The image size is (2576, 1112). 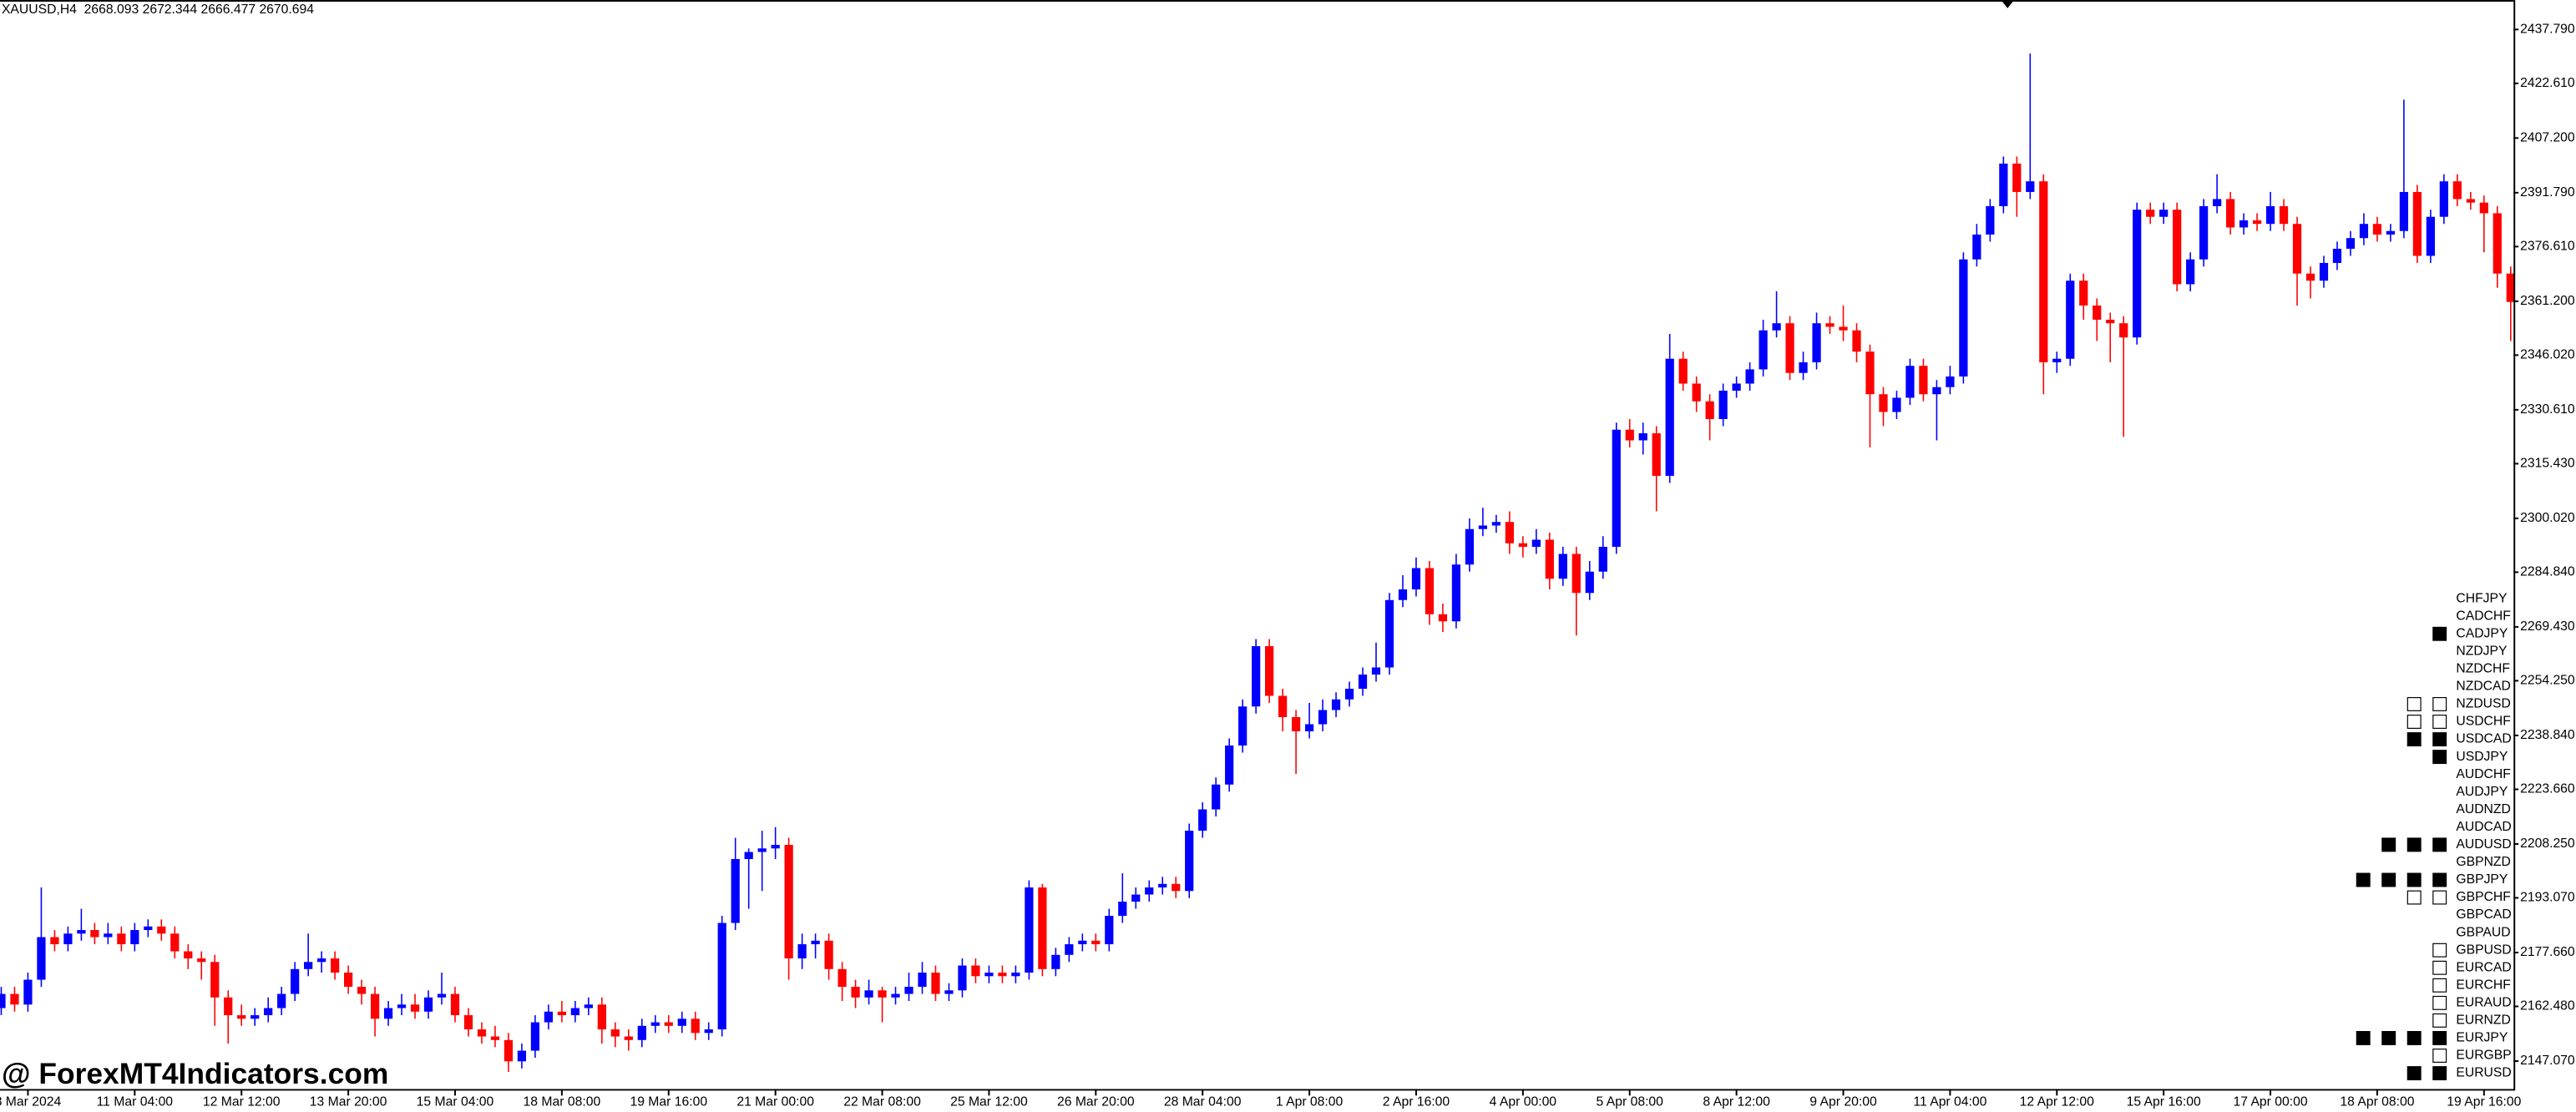 What do you see at coordinates (775, 1102) in the screenshot?
I see `x-tick-label: 21 Mar 00:00` at bounding box center [775, 1102].